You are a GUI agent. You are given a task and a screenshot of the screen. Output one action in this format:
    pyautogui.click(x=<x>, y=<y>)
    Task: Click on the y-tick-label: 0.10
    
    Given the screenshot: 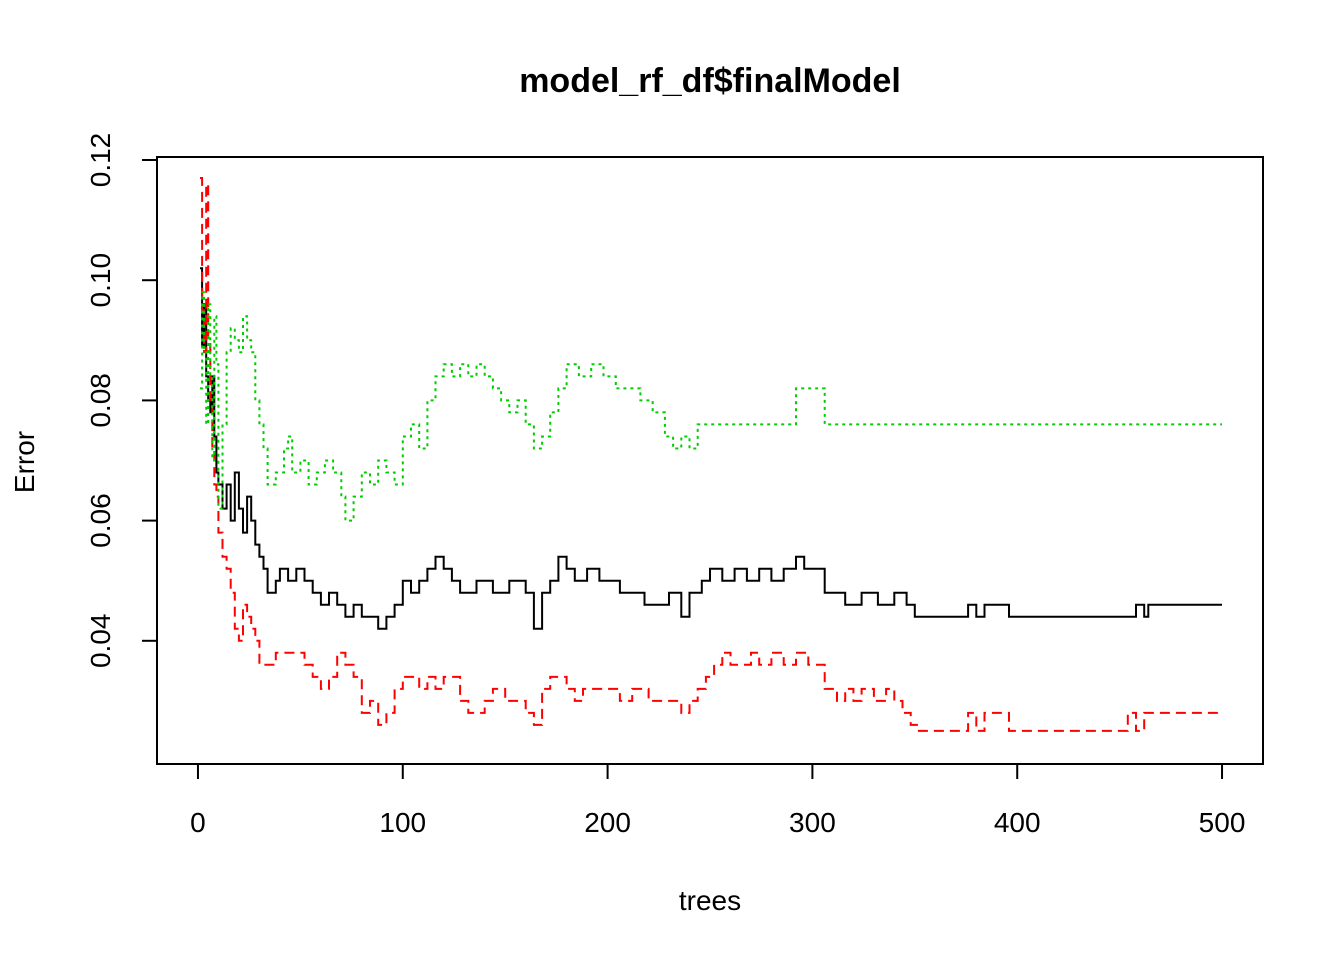 What is the action you would take?
    pyautogui.click(x=100, y=280)
    